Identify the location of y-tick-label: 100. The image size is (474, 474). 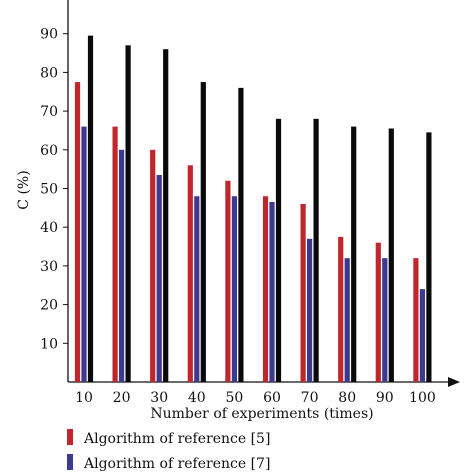
(44, 2).